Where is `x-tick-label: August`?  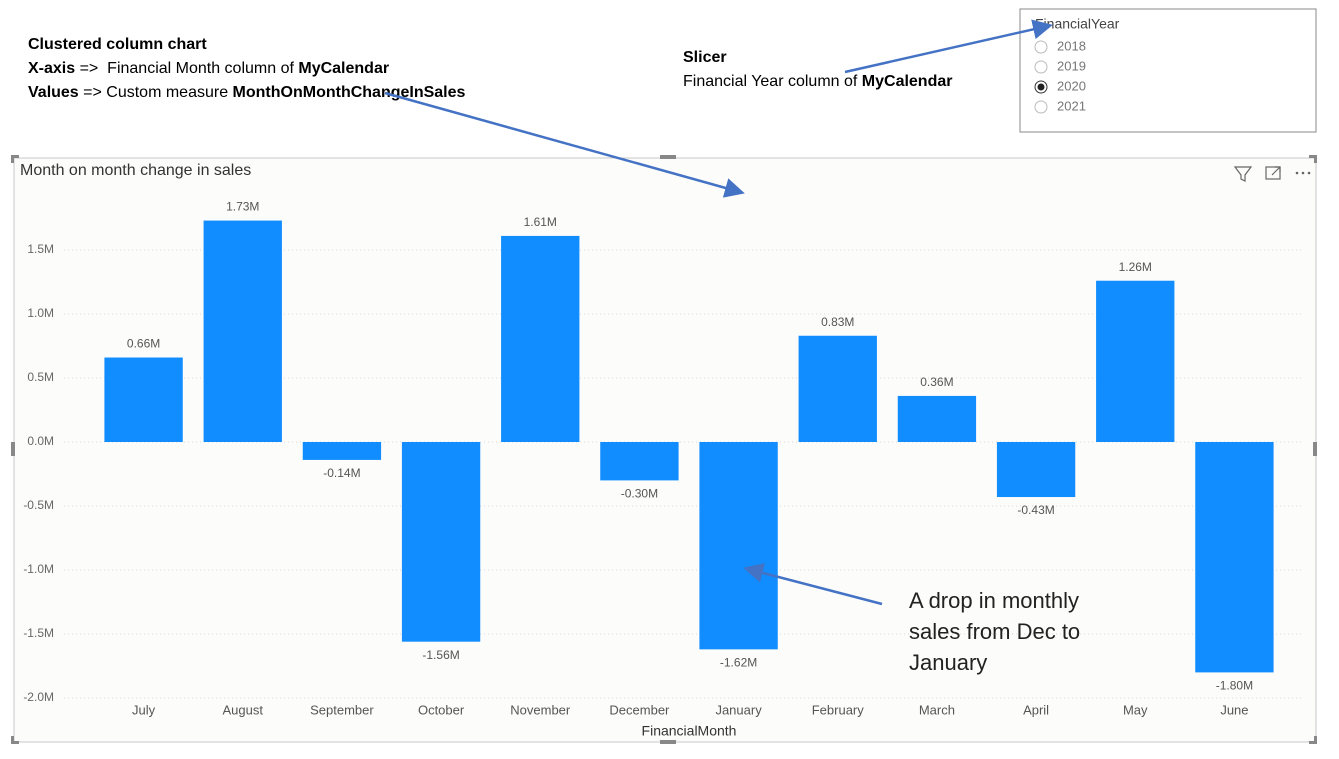
x-tick-label: August is located at coordinates (243, 709).